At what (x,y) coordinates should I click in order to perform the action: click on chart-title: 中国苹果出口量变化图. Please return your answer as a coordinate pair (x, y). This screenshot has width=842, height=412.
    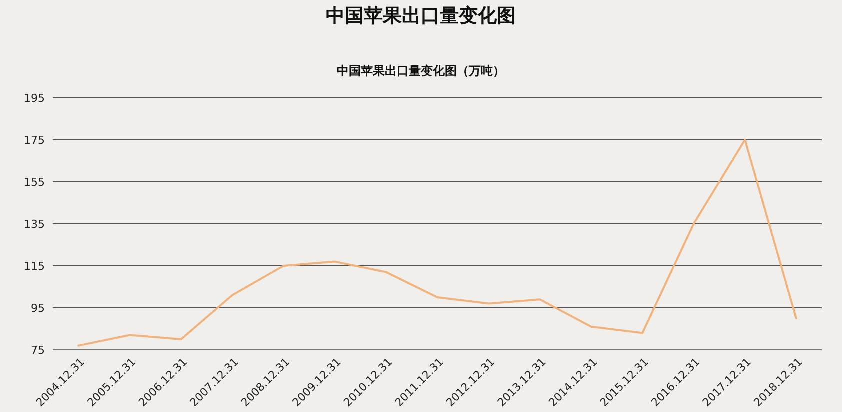
    Looking at the image, I should click on (421, 16).